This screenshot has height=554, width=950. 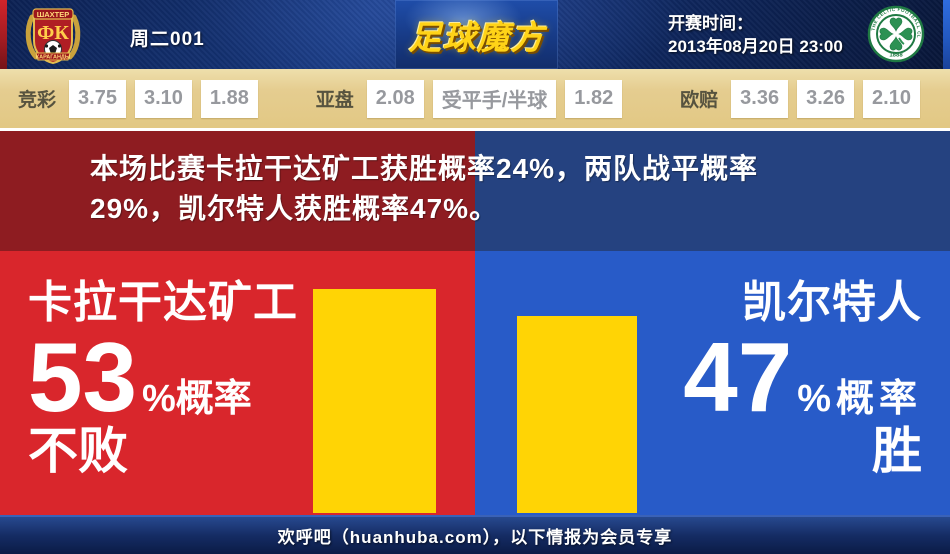 What do you see at coordinates (755, 35) in the screenshot?
I see `kickoff-time-block: 开赛时间： 2013年08月20日 23:00` at bounding box center [755, 35].